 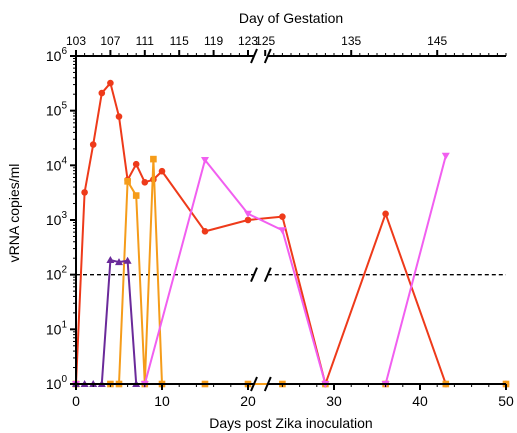 What do you see at coordinates (76, 41) in the screenshot?
I see `gestation-tick-label-0: 103` at bounding box center [76, 41].